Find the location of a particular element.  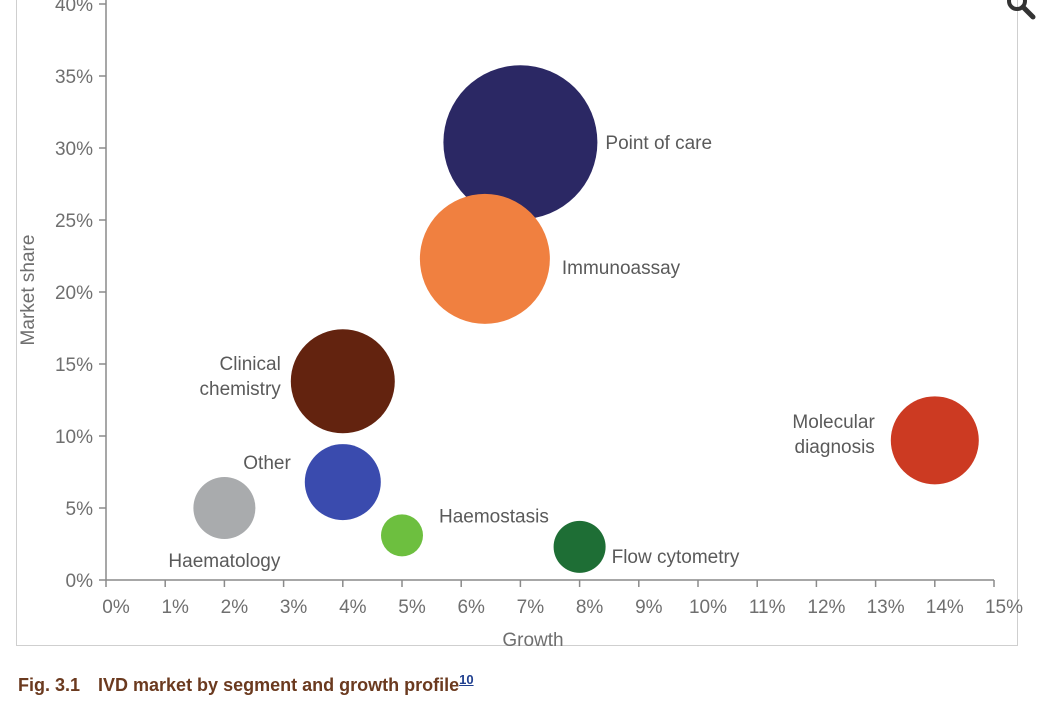

x-tick-label: 6% is located at coordinates (471, 607).